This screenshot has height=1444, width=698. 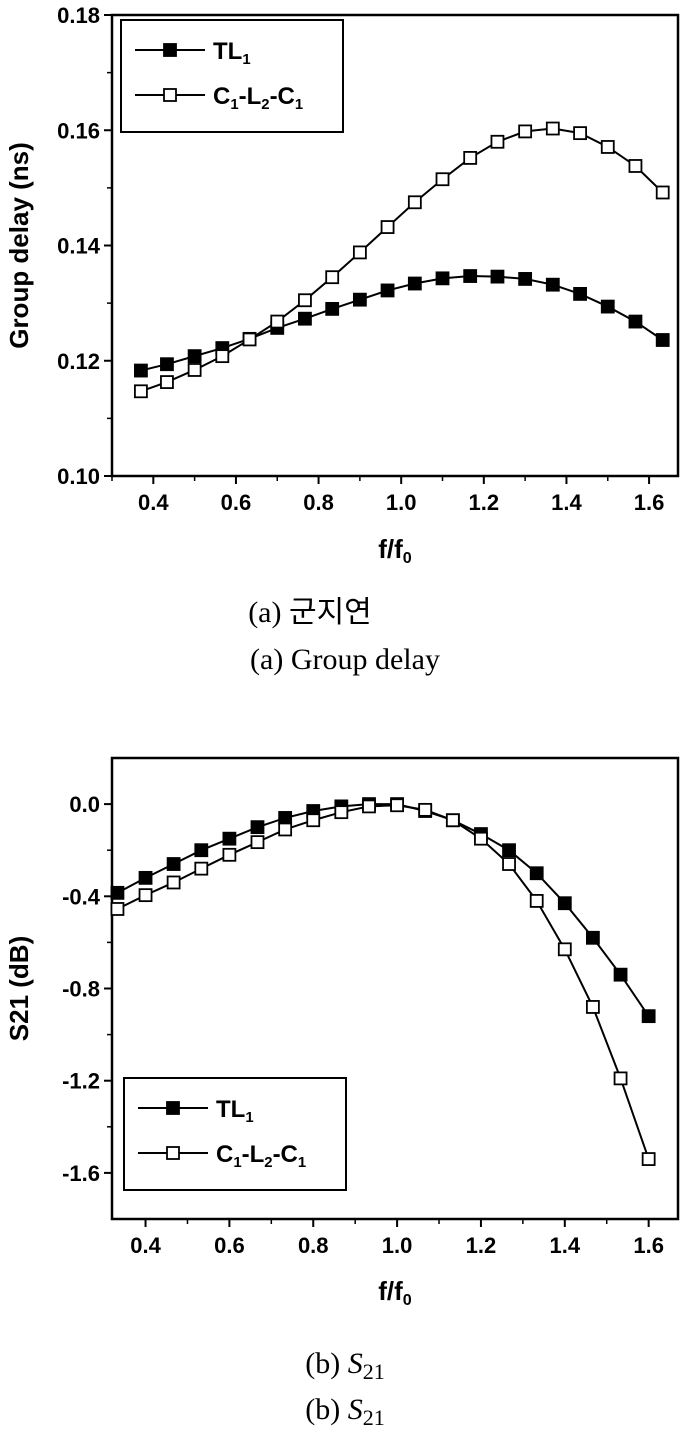 What do you see at coordinates (19, 988) in the screenshot?
I see `y-axis-label: S21 (dB)` at bounding box center [19, 988].